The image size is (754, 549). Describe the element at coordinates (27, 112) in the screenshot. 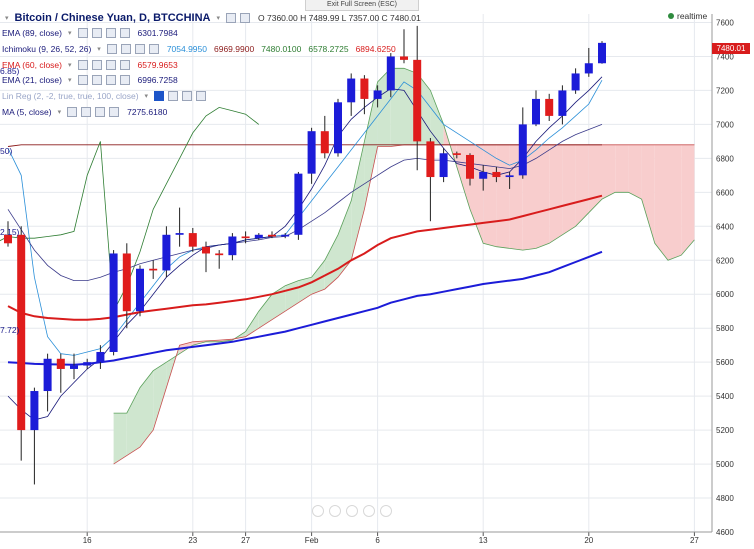

I see `indicator-name: MA (5, close)` at that location.